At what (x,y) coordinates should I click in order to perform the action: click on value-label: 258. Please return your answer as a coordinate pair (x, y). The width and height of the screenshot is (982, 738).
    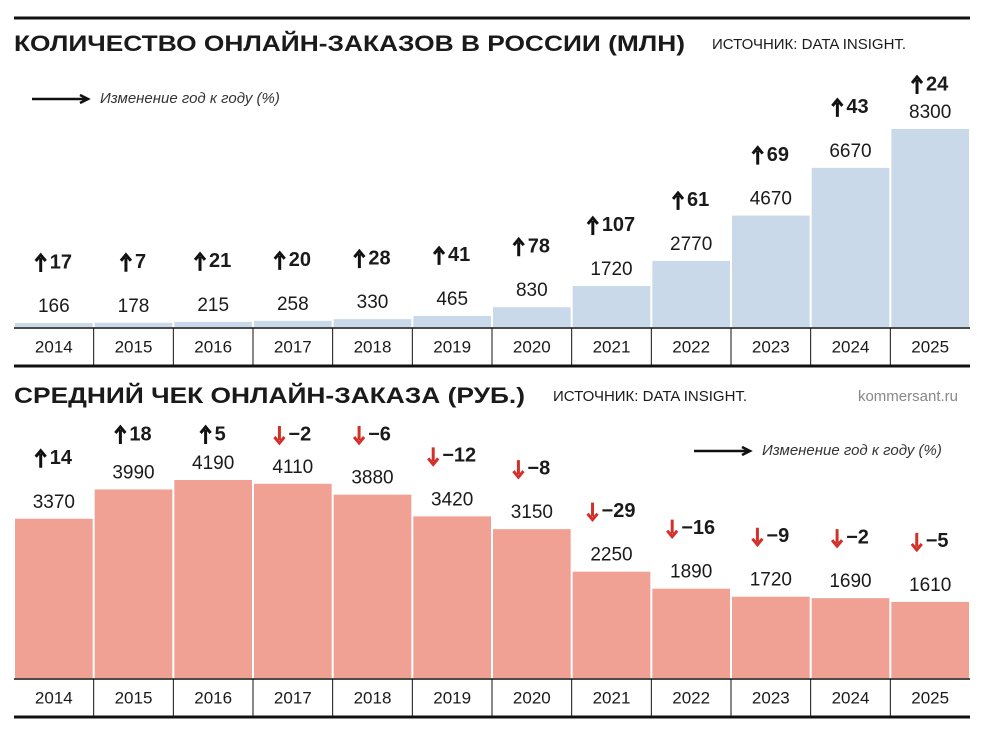
    Looking at the image, I should click on (293, 304).